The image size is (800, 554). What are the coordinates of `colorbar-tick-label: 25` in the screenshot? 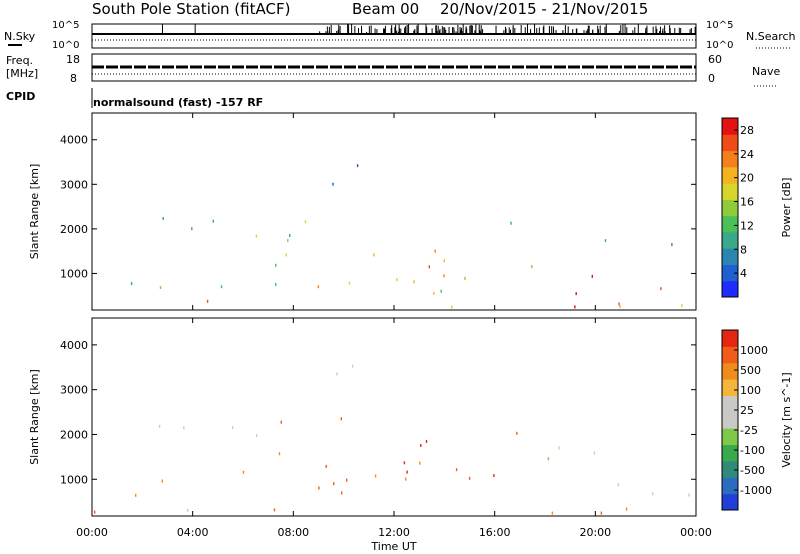 It's located at (747, 410).